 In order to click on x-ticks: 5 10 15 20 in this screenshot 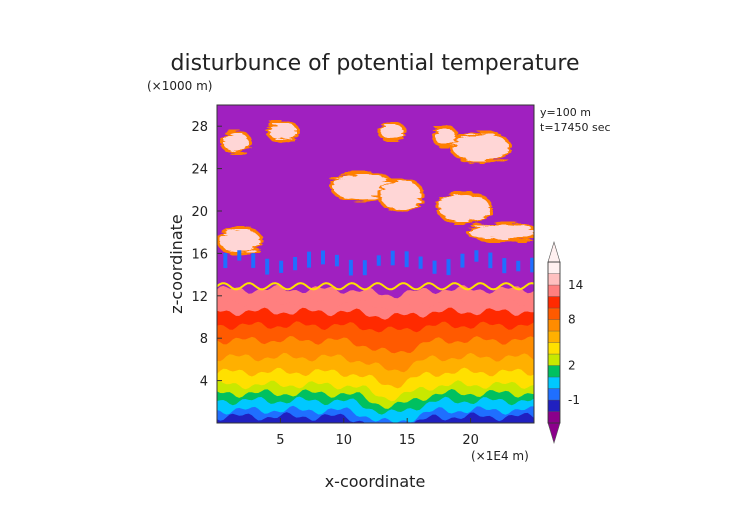, I will do `click(377, 433)`.